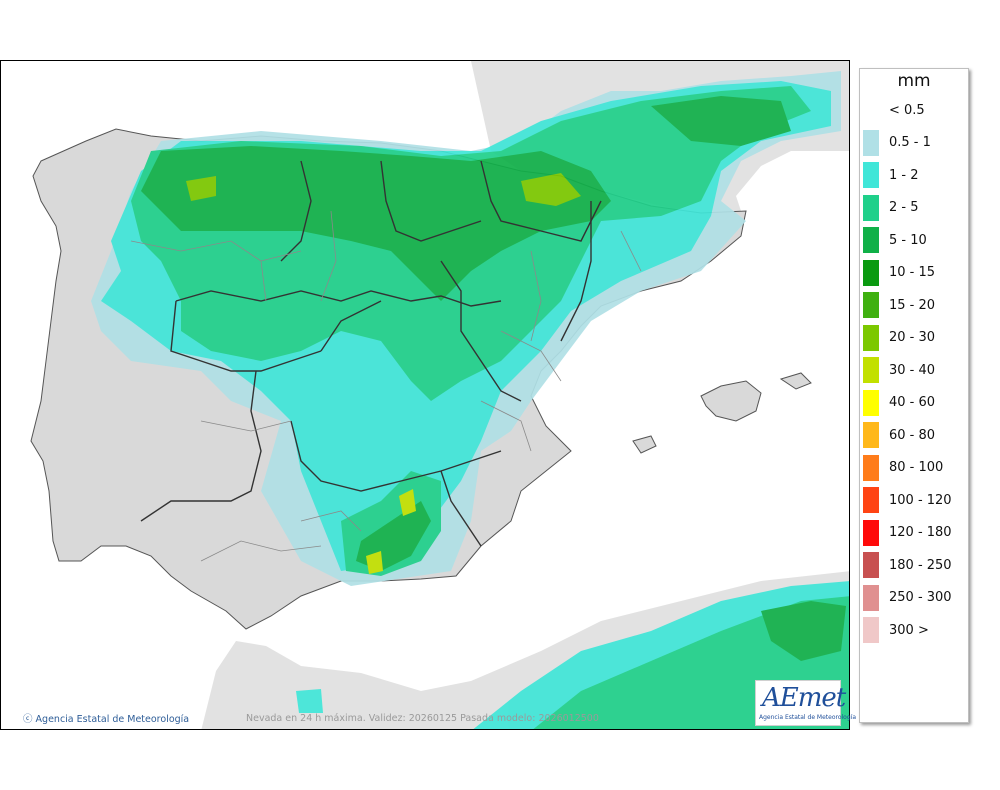  What do you see at coordinates (920, 597) in the screenshot?
I see `legend-label: 250 - 300` at bounding box center [920, 597].